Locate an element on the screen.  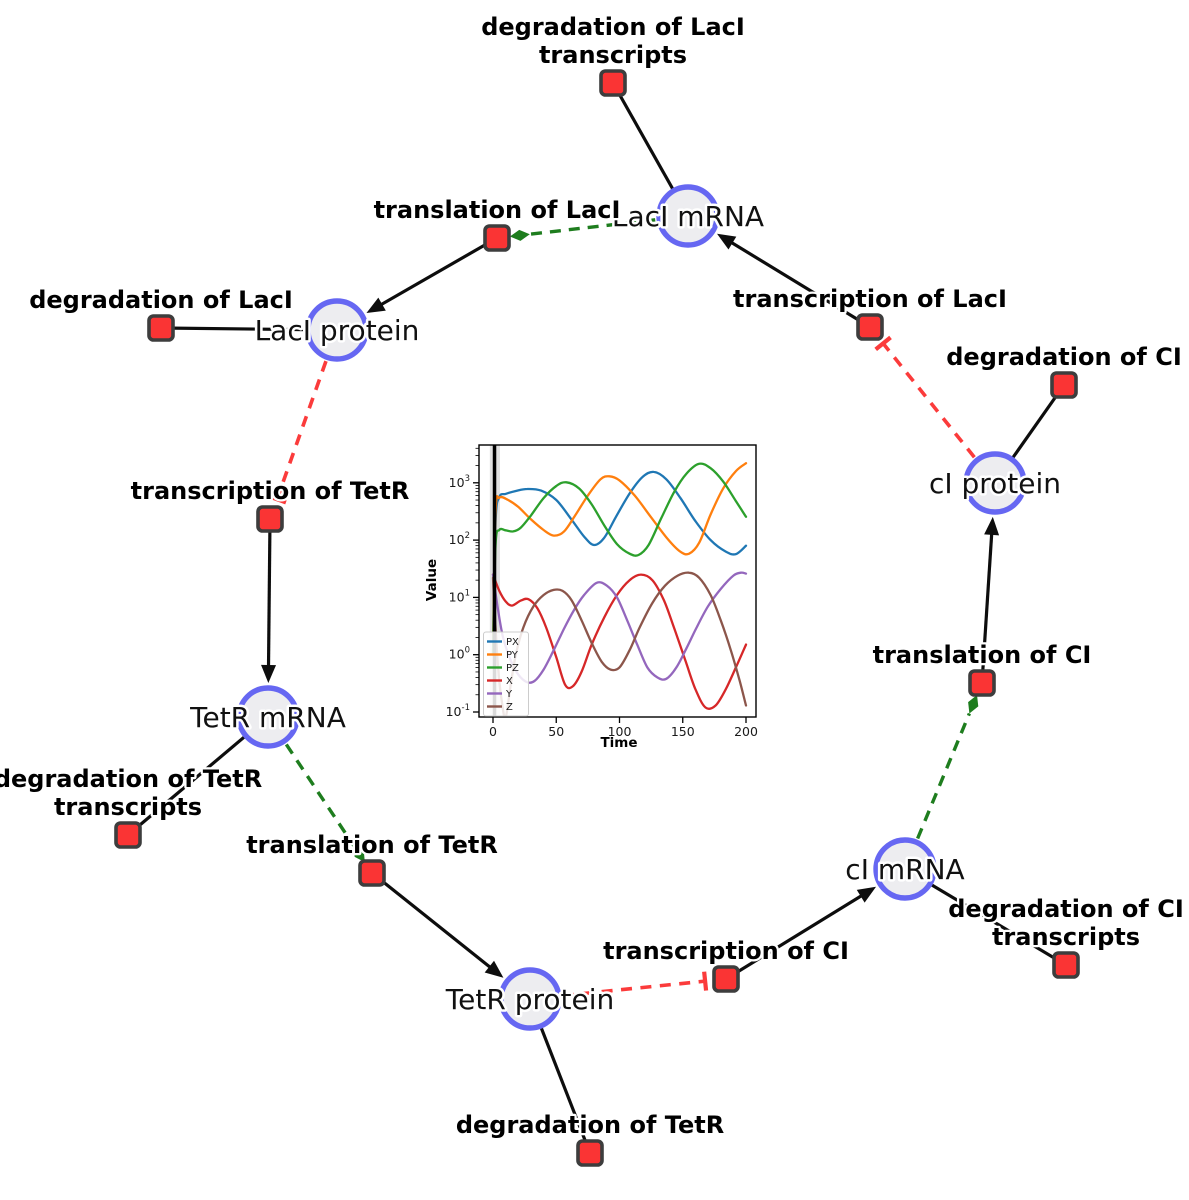
edge-transc_tetr-tetr_mrna-arrowhead is located at coordinates (269, 674).